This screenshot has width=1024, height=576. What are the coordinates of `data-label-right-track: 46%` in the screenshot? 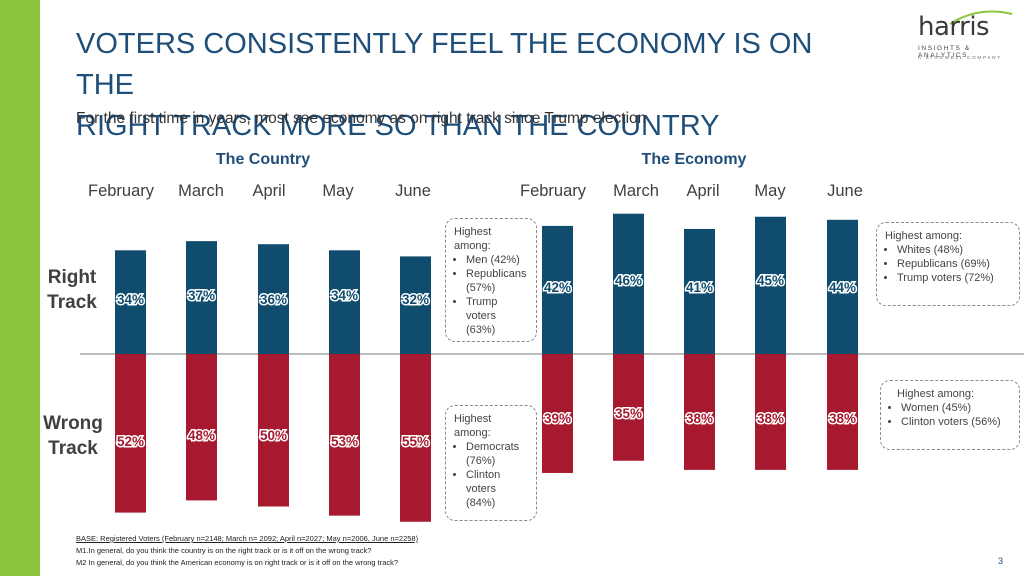 It's located at (628, 280).